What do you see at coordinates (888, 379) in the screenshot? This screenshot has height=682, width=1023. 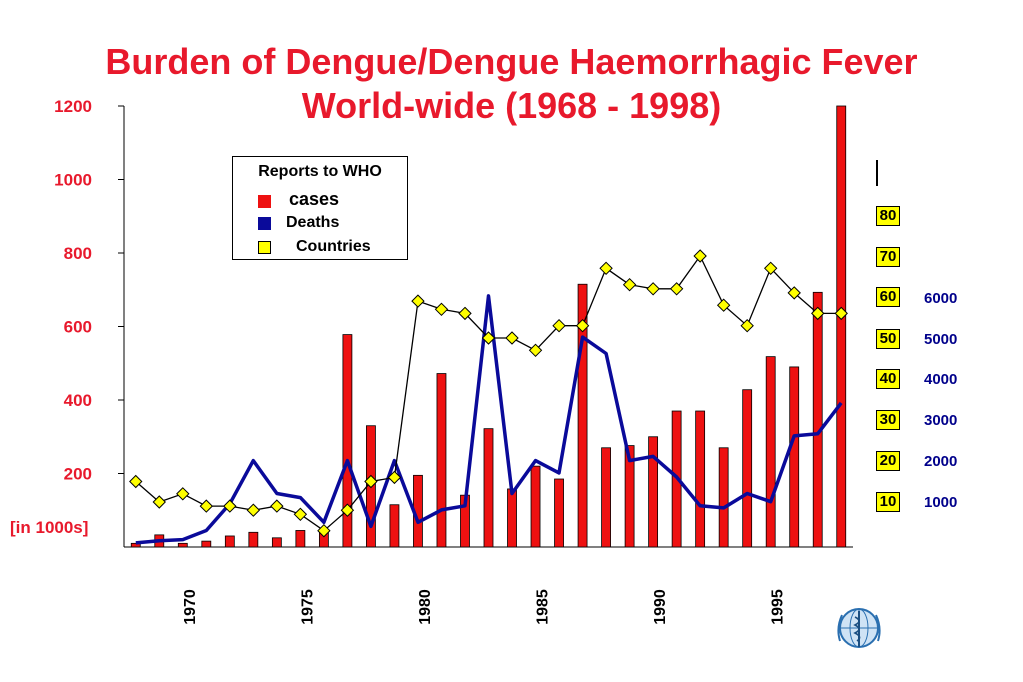 I see `countries-axis-label: 40` at bounding box center [888, 379].